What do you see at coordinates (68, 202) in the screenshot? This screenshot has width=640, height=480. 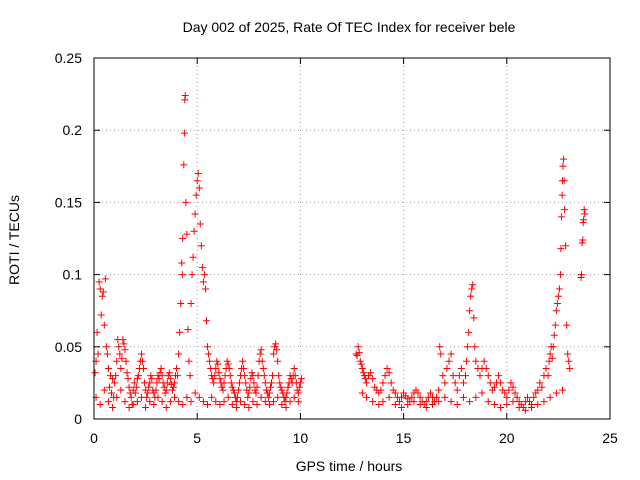 I see `y-tick-label: 0.15` at bounding box center [68, 202].